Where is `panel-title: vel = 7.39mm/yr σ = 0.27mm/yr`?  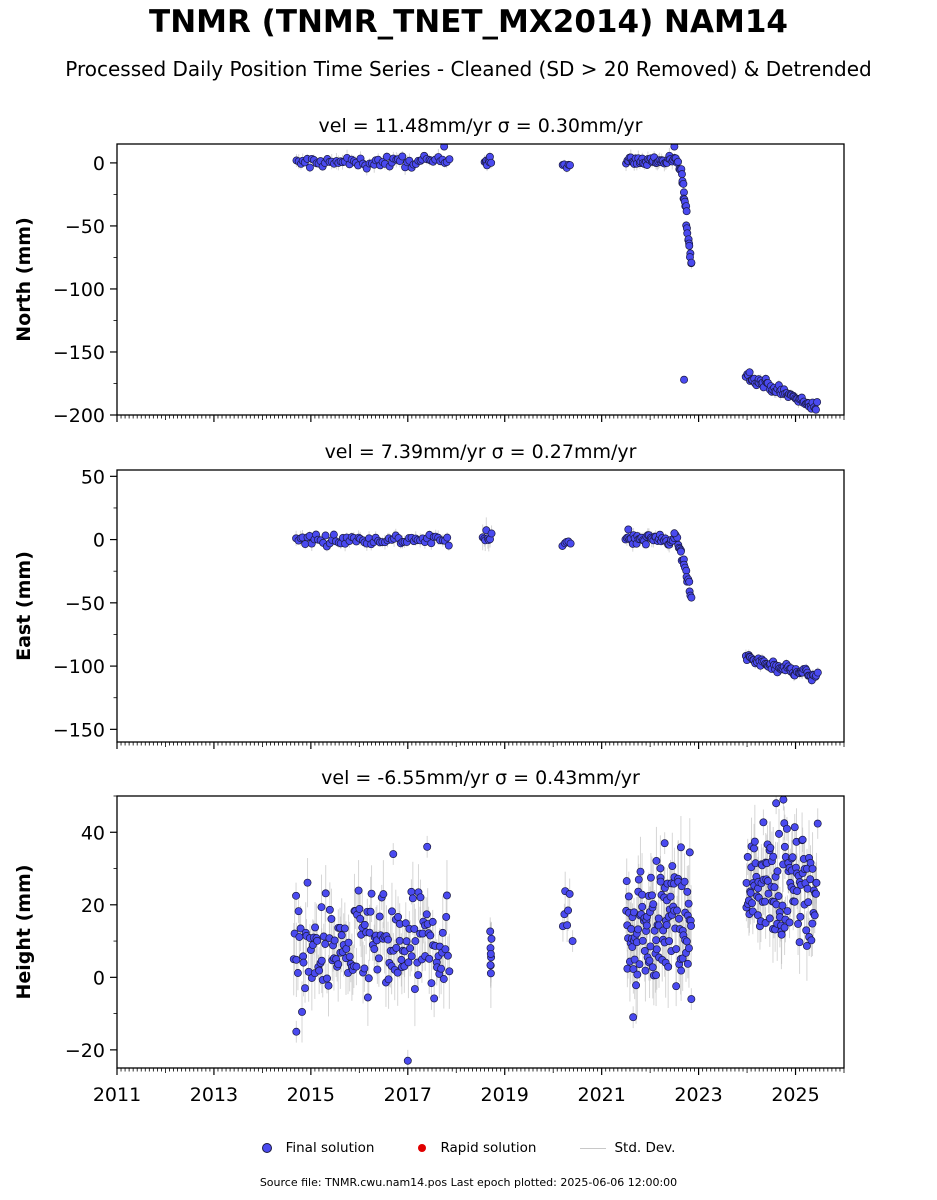 panel-title: vel = 7.39mm/yr σ = 0.27mm/yr is located at coordinates (481, 452).